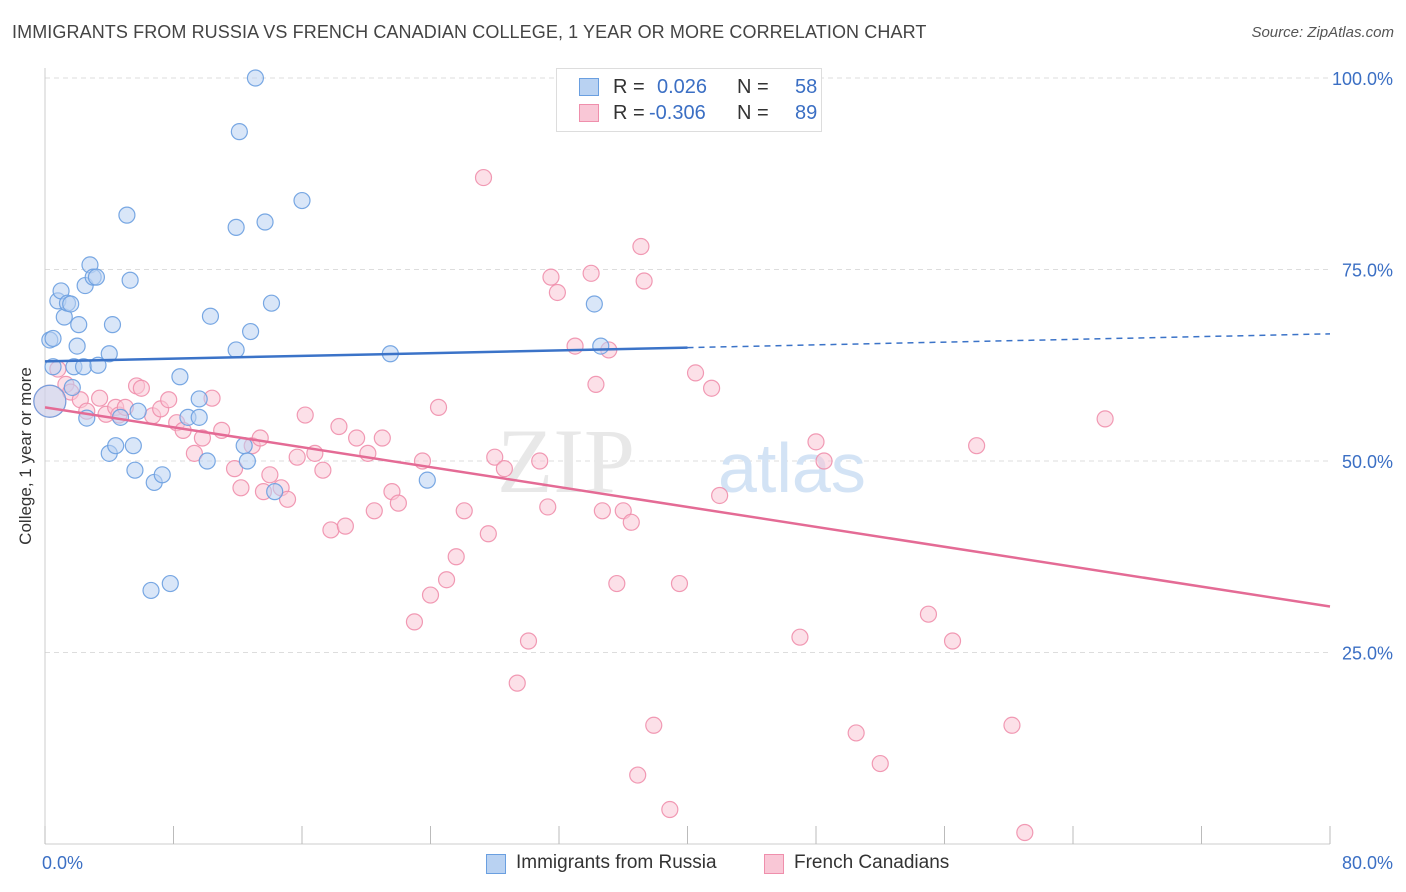 Image resolution: width=1406 pixels, height=892 pixels. What do you see at coordinates (589, 87) in the screenshot?
I see `legend-swatch-blue` at bounding box center [589, 87].